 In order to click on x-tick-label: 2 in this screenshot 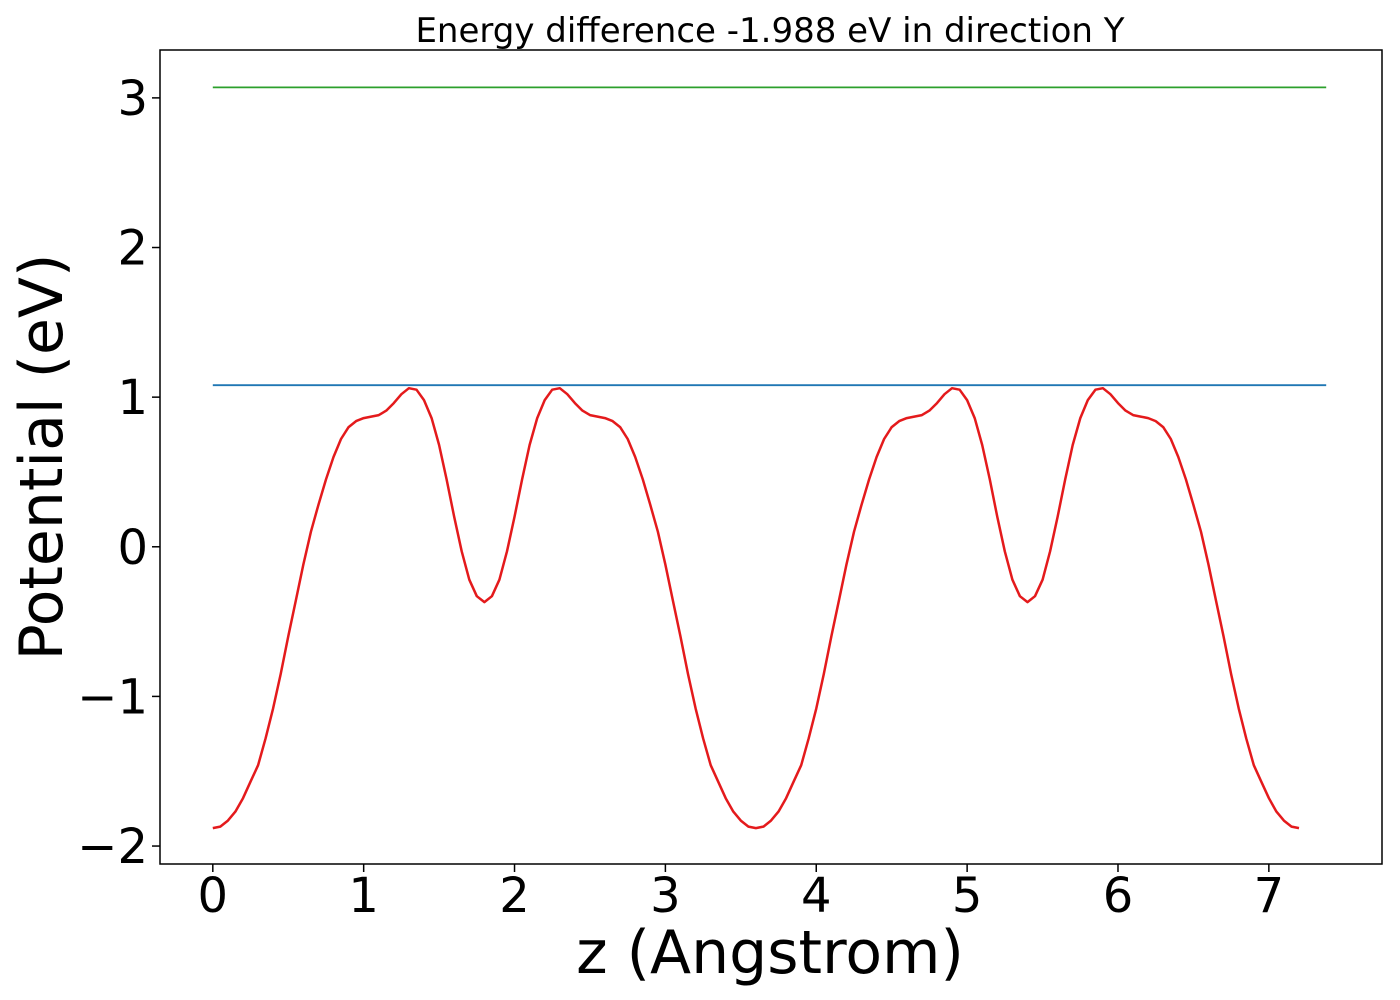, I will do `click(514, 896)`.